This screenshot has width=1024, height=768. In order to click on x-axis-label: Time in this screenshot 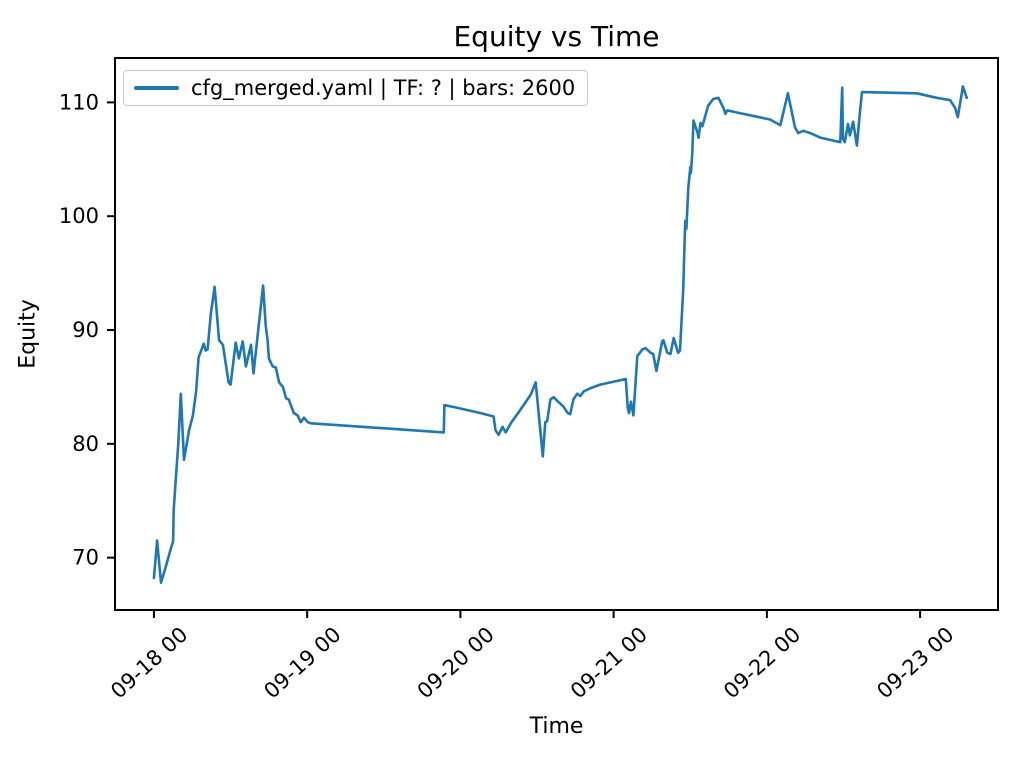, I will do `click(556, 726)`.